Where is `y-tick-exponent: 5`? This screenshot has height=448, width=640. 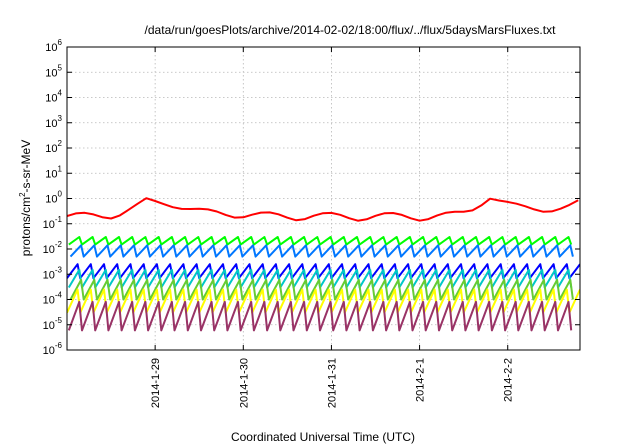
y-tick-exponent: 5 is located at coordinates (60, 67).